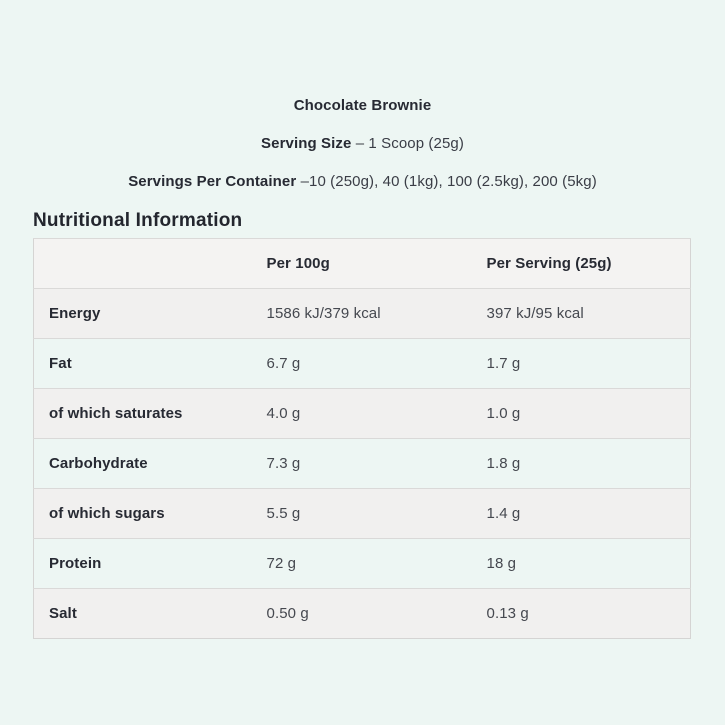 The width and height of the screenshot is (725, 725). I want to click on table-header-row: Per 100g Per Serving (25g), so click(362, 263).